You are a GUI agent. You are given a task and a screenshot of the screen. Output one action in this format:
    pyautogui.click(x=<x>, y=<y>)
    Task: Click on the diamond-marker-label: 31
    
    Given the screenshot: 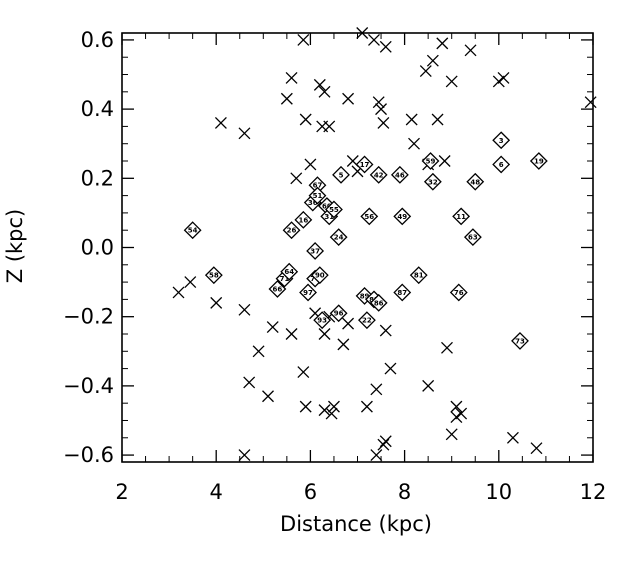 What is the action you would take?
    pyautogui.click(x=329, y=217)
    